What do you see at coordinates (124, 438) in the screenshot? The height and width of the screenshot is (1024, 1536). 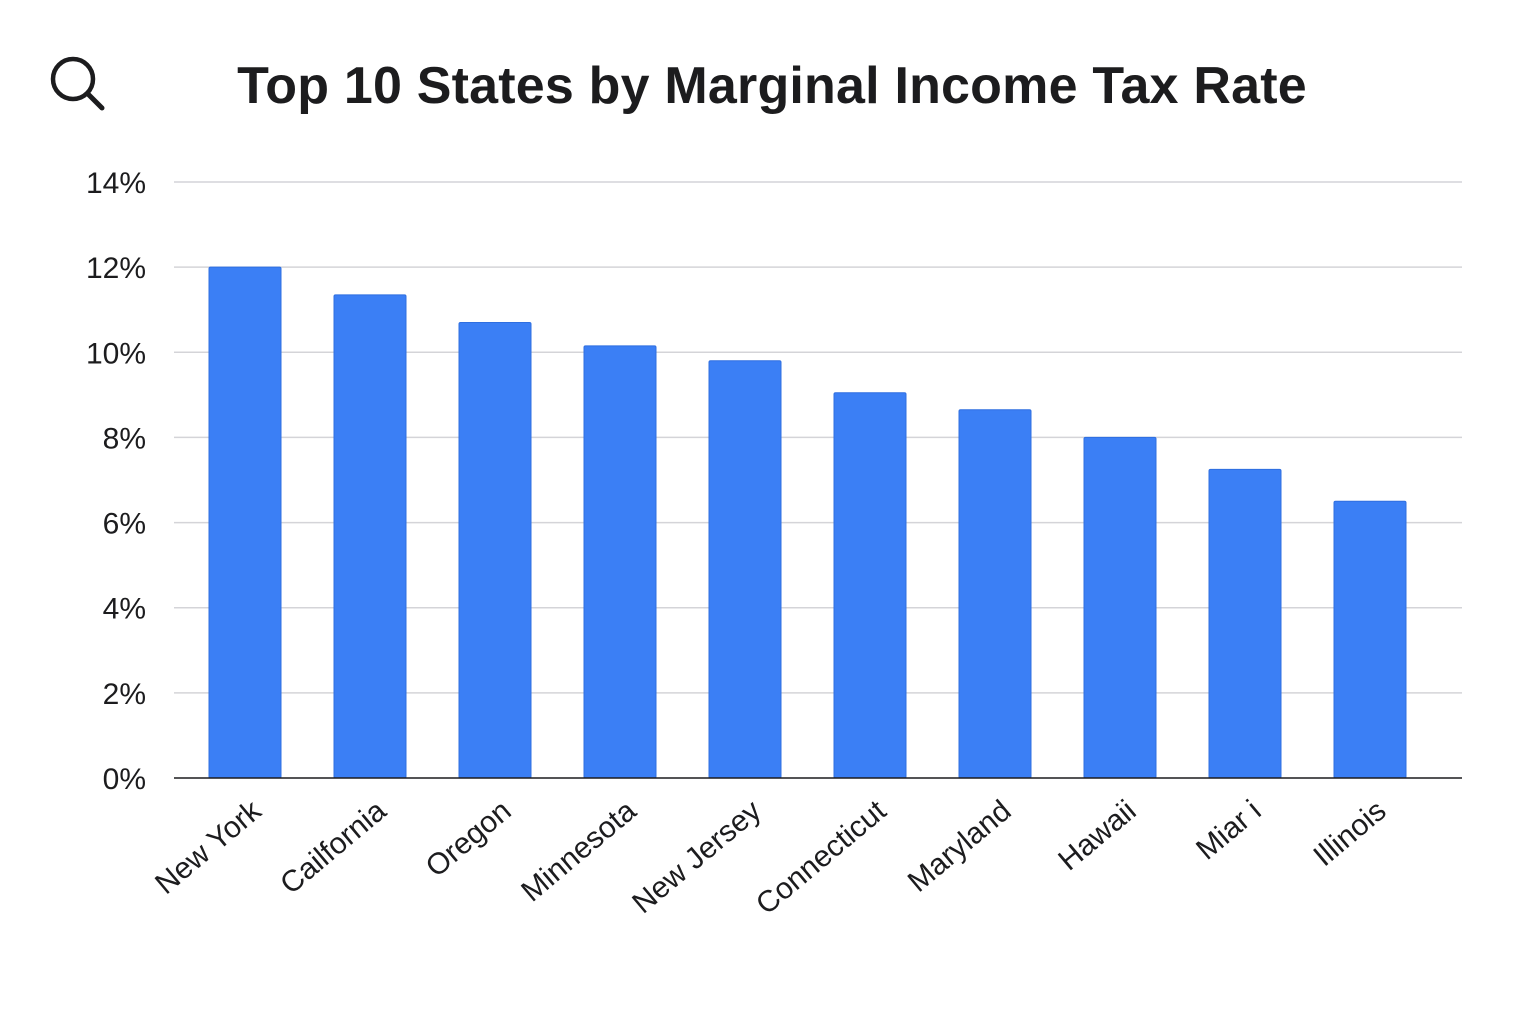 I see `y-tick-label: 8%` at bounding box center [124, 438].